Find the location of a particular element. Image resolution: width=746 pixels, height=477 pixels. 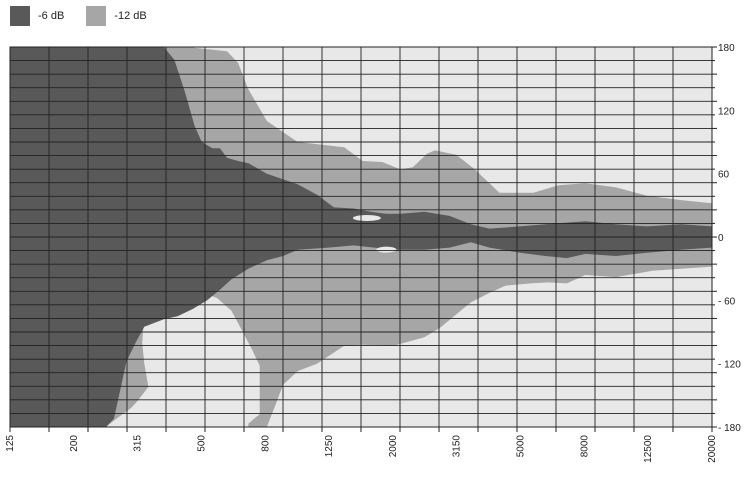

y-tick-label: - 60 is located at coordinates (727, 301).